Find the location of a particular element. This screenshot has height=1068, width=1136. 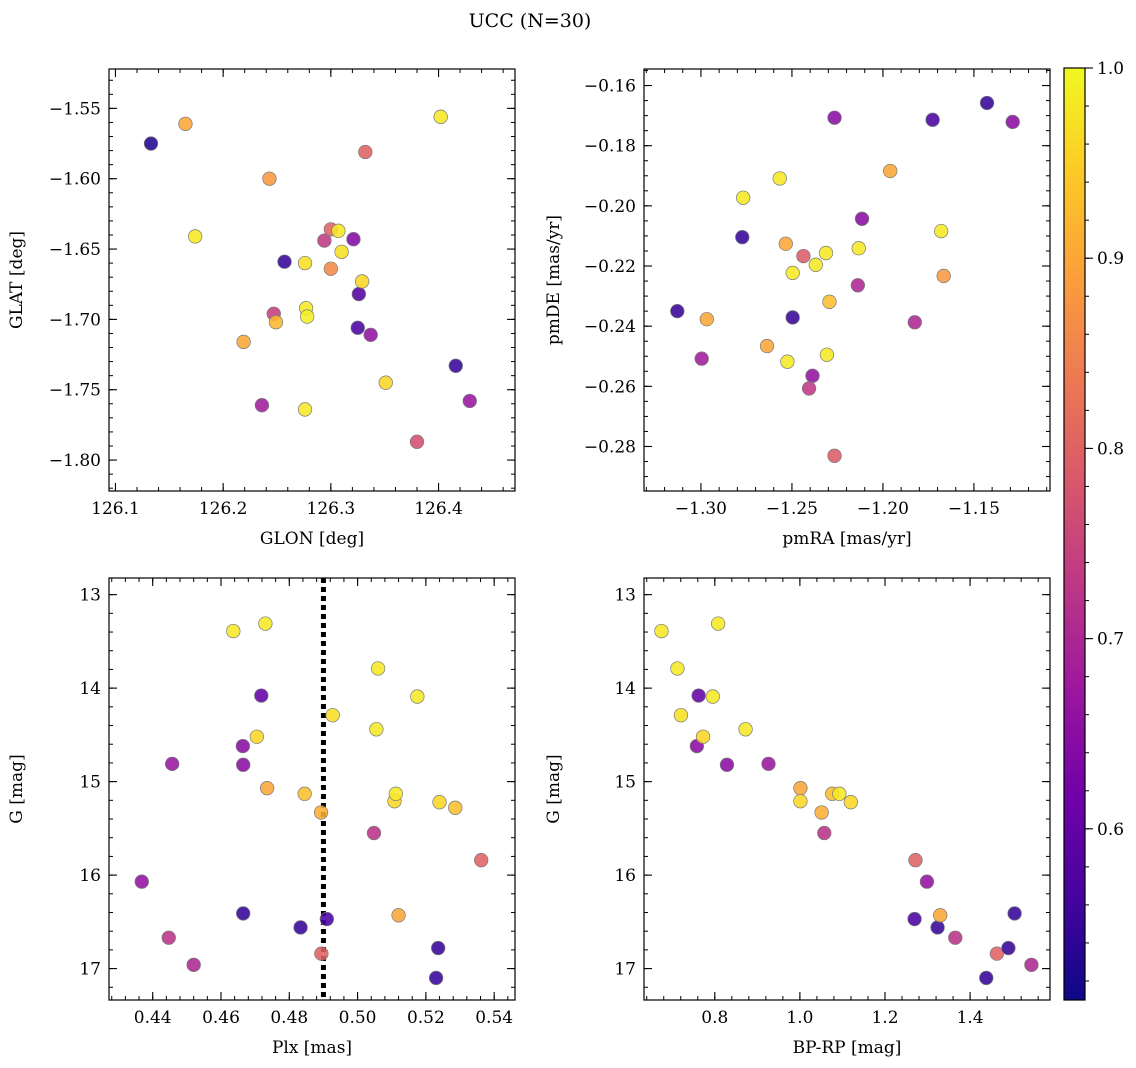

y-tick-label: −0.18 is located at coordinates (610, 147).